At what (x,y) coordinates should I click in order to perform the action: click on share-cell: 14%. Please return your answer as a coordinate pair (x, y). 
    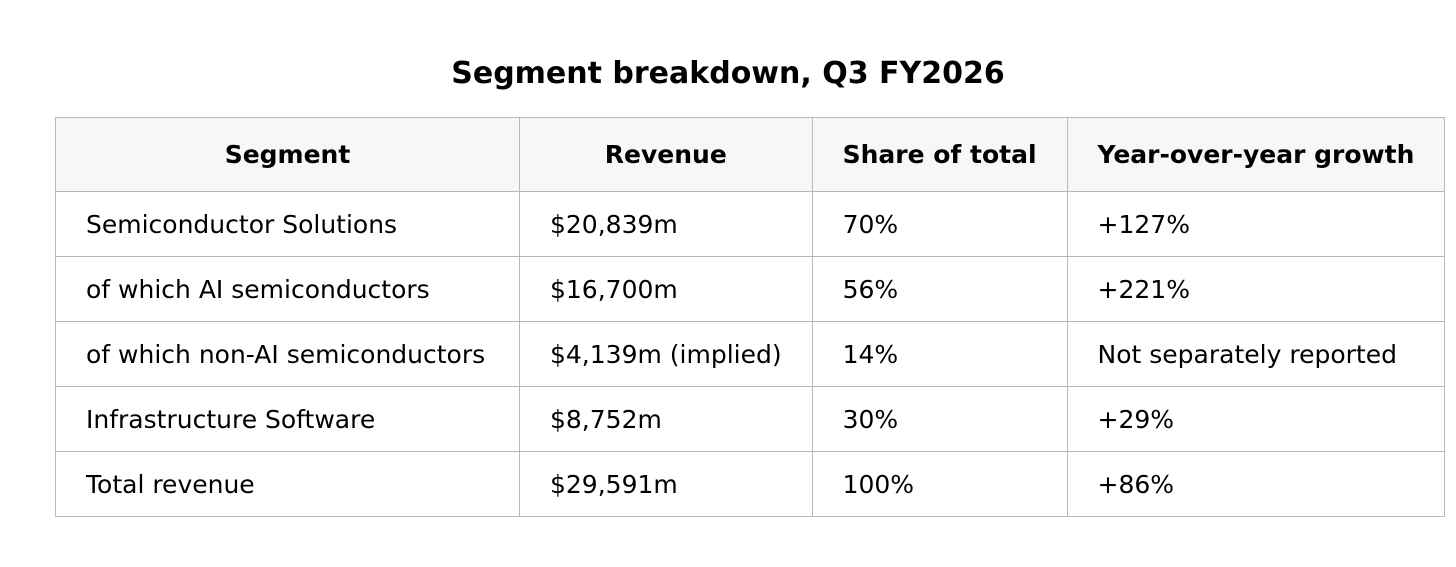
    Looking at the image, I should click on (939, 354).